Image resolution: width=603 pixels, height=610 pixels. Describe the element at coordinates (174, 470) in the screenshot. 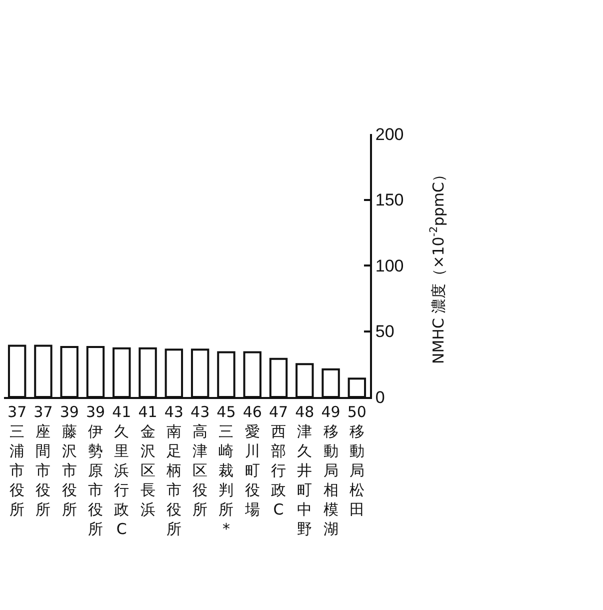

I see `x-tick-label: 43 南足柄市役所` at that location.